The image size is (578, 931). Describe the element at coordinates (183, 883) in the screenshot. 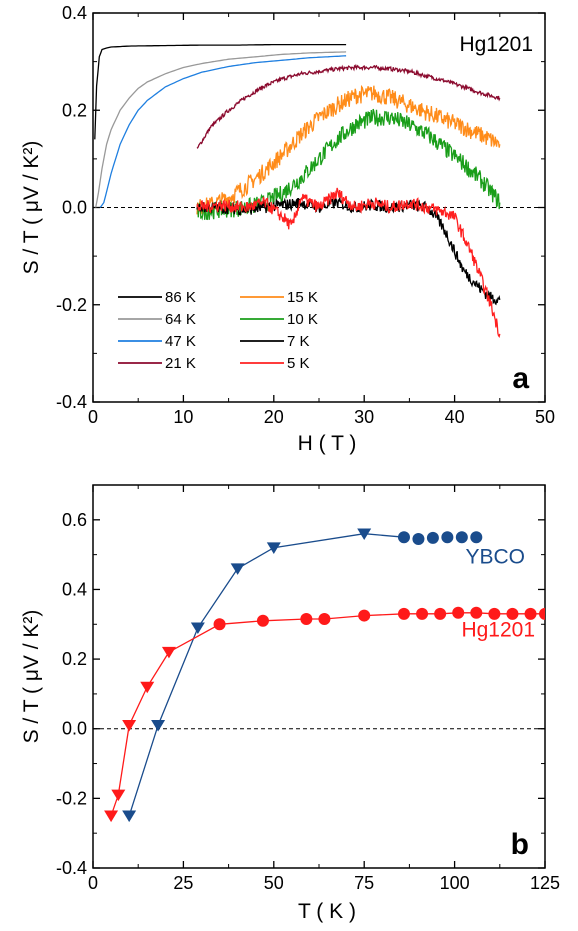

I see `x-tick-label: 25` at that location.